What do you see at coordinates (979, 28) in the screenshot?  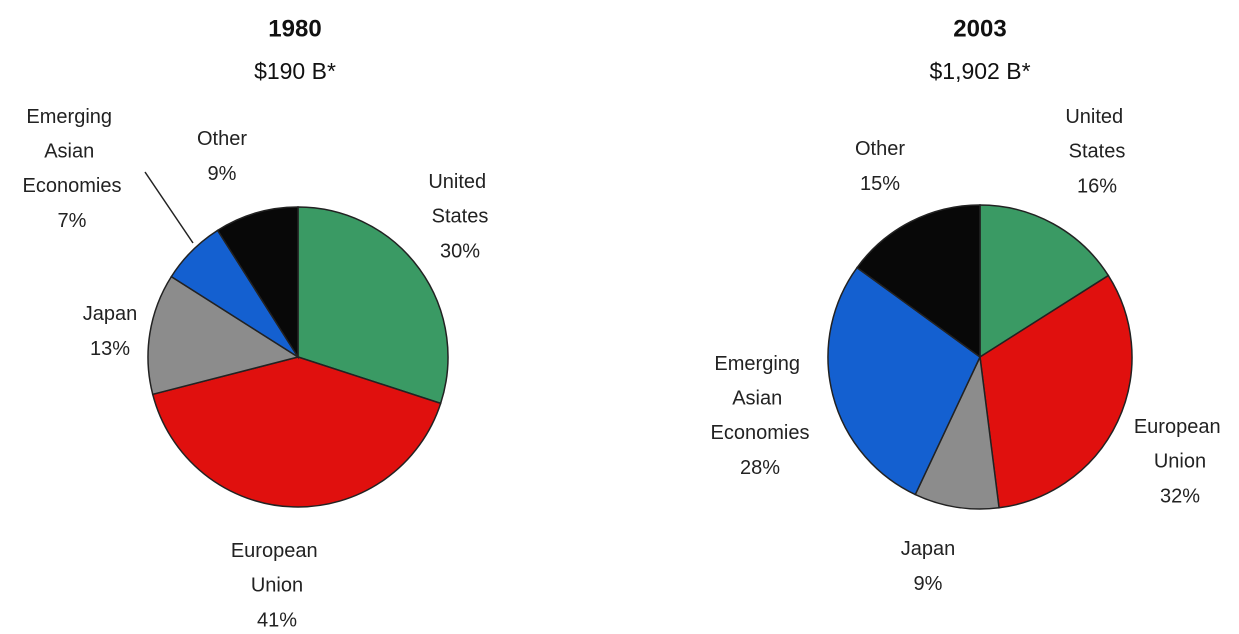 I see `chart-title: 2003` at bounding box center [979, 28].